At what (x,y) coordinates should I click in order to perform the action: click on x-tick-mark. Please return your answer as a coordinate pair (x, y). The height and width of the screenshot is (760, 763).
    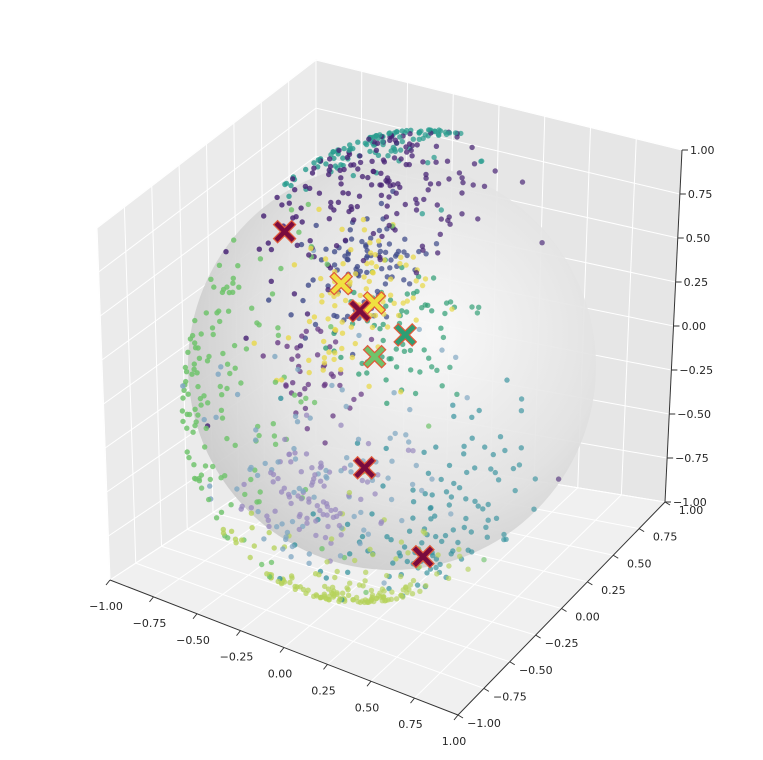
    Looking at the image, I should click on (108, 582).